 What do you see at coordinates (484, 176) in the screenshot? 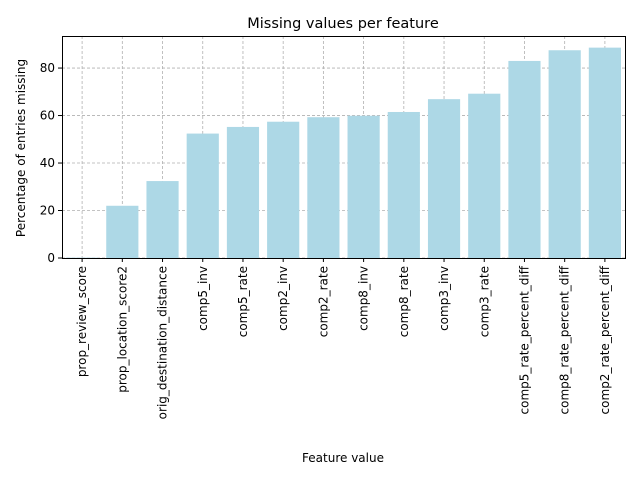
I see `bar-comp3-rate` at bounding box center [484, 176].